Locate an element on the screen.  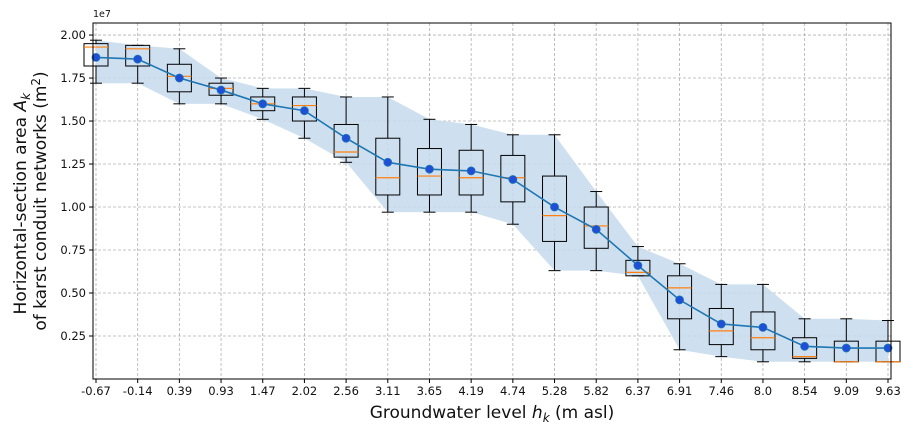
x-label-h: h is located at coordinates (537, 413).